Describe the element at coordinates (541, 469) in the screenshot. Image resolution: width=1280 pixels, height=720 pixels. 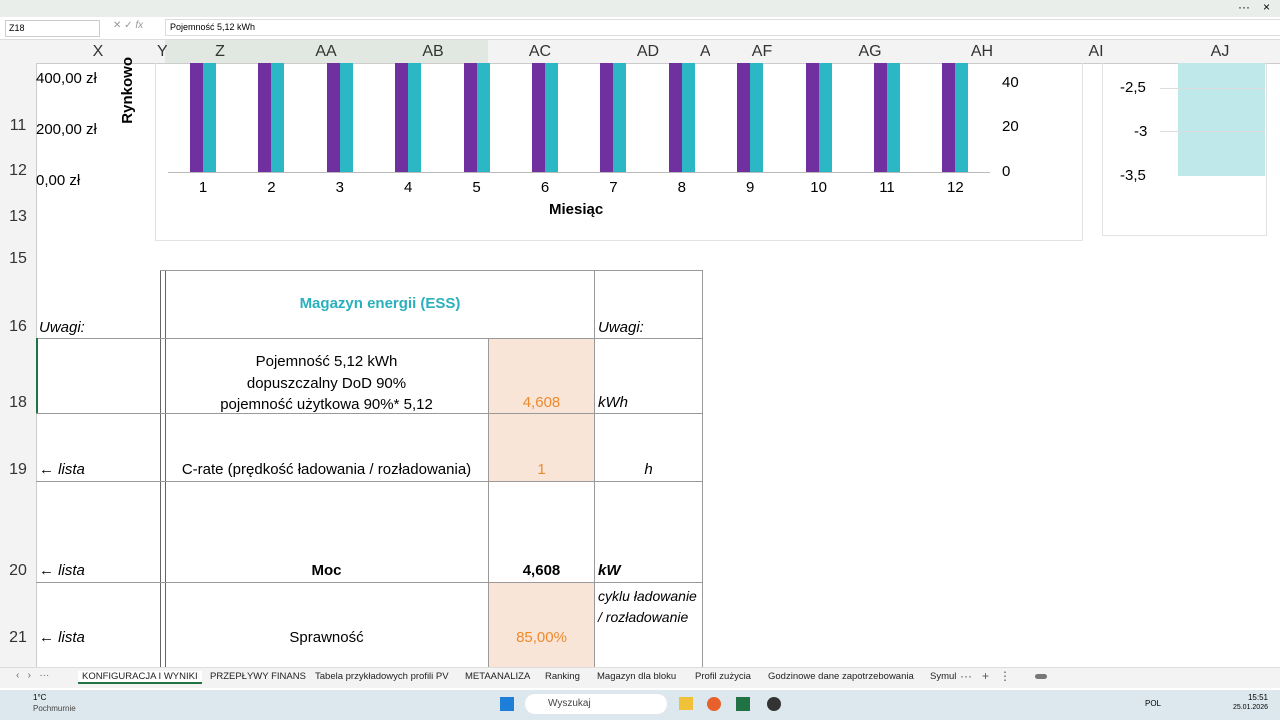
I see `cell-value: 1` at that location.